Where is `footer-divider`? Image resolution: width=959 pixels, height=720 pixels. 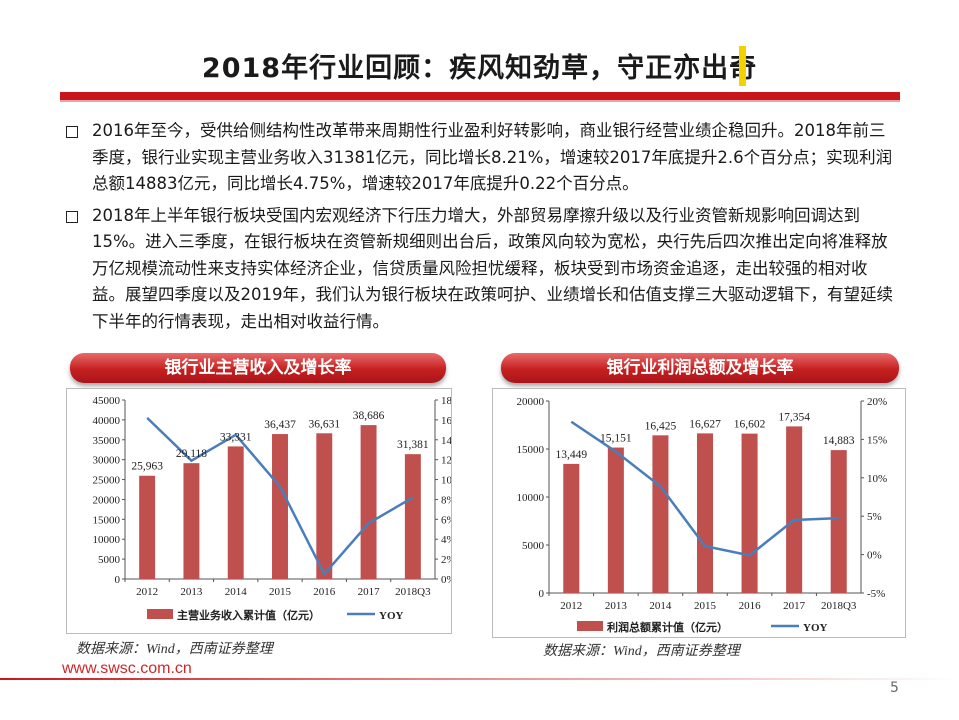
footer-divider is located at coordinates (479, 679).